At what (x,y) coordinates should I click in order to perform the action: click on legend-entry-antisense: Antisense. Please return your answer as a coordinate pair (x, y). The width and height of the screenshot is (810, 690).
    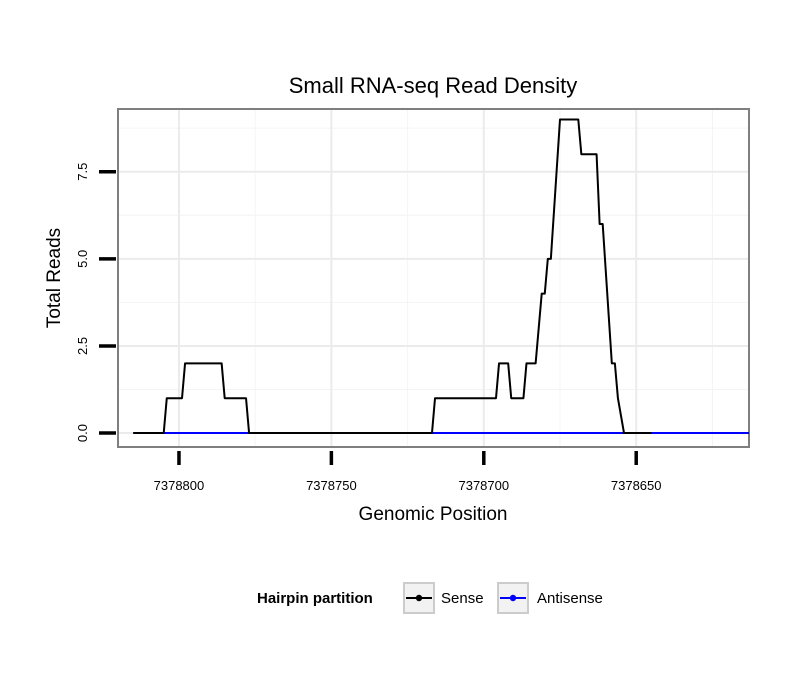
    Looking at the image, I should click on (550, 598).